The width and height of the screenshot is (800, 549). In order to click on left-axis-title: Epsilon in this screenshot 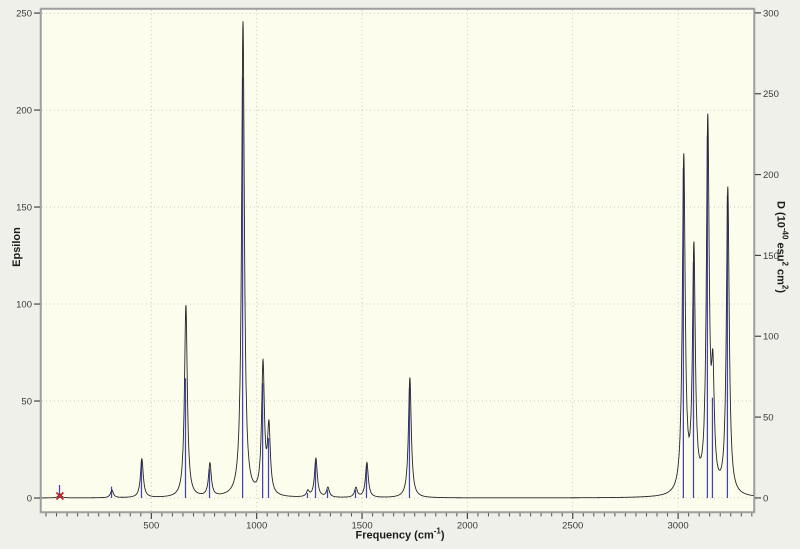, I will do `click(17, 247)`.